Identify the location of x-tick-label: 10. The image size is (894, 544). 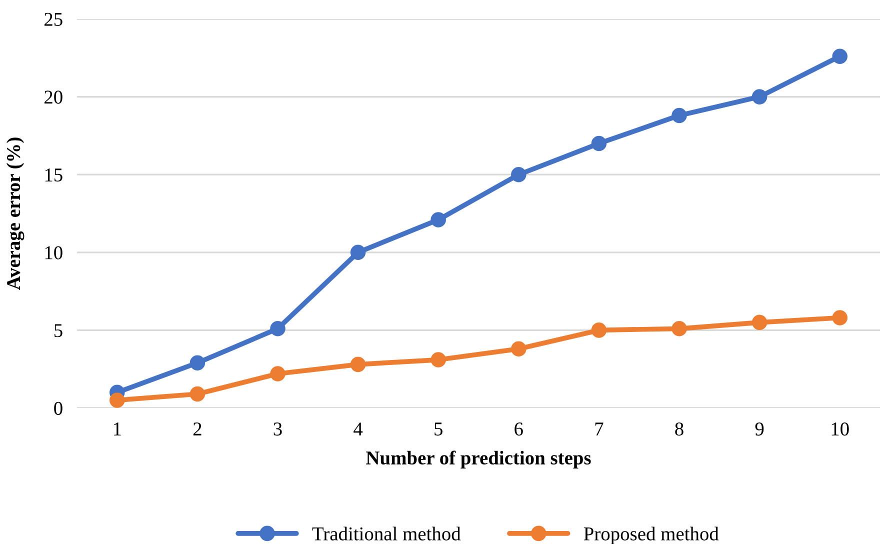
(840, 429).